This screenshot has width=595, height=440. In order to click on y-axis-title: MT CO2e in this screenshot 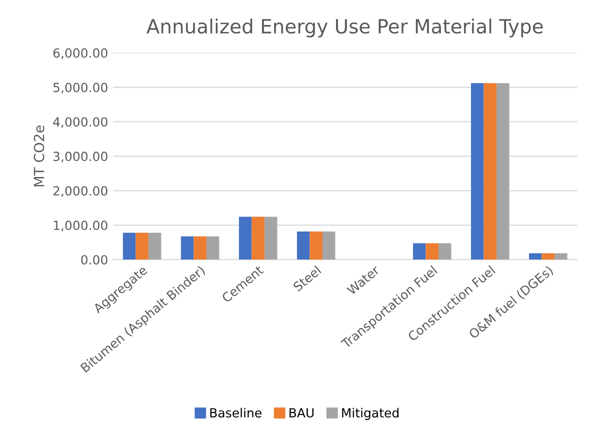, I will do `click(39, 155)`.